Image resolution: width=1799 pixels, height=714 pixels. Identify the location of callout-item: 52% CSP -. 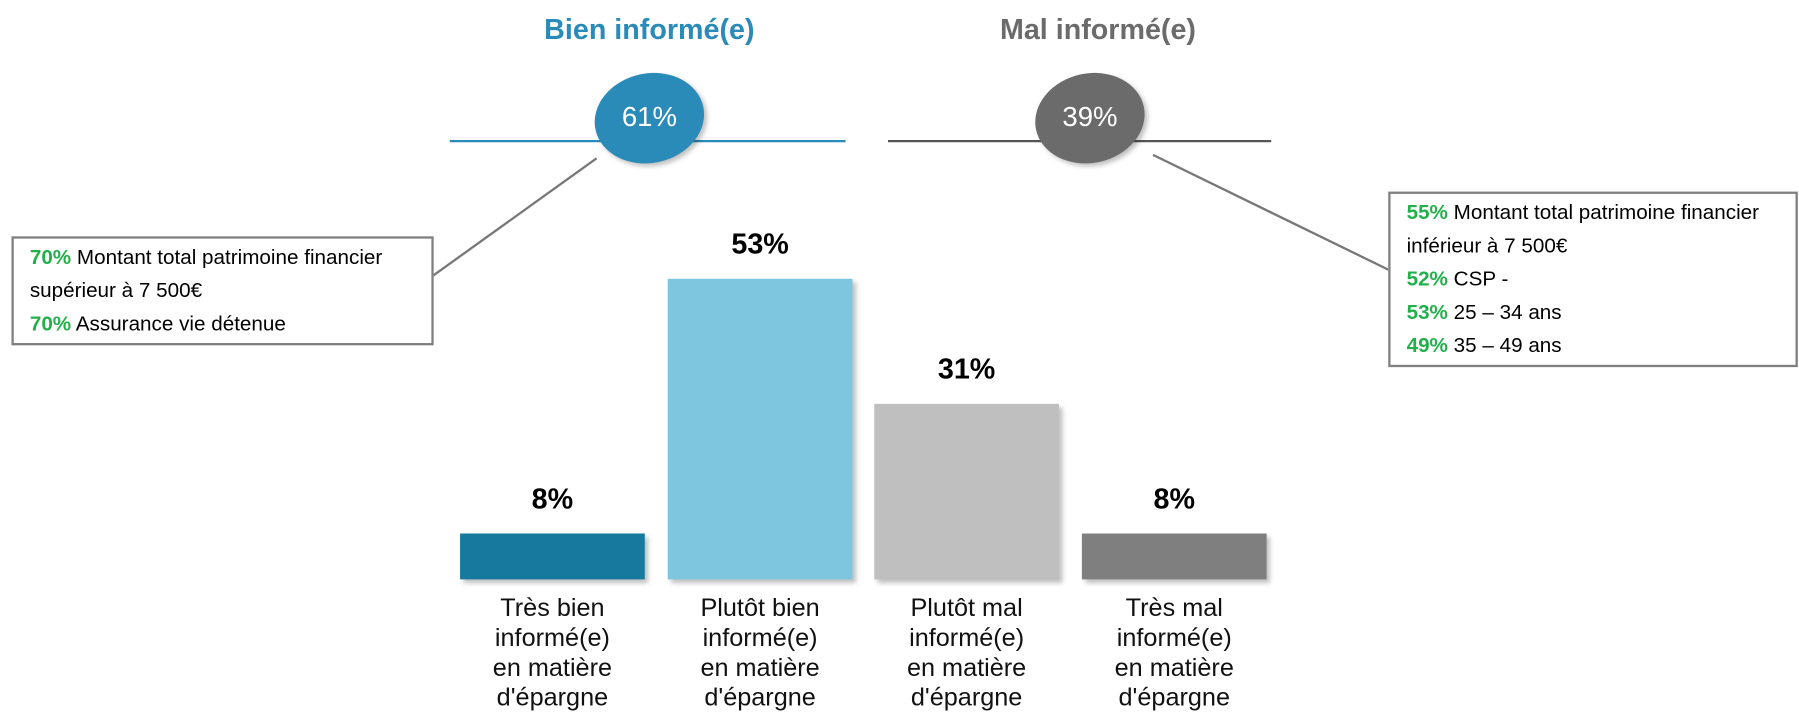
(1593, 279).